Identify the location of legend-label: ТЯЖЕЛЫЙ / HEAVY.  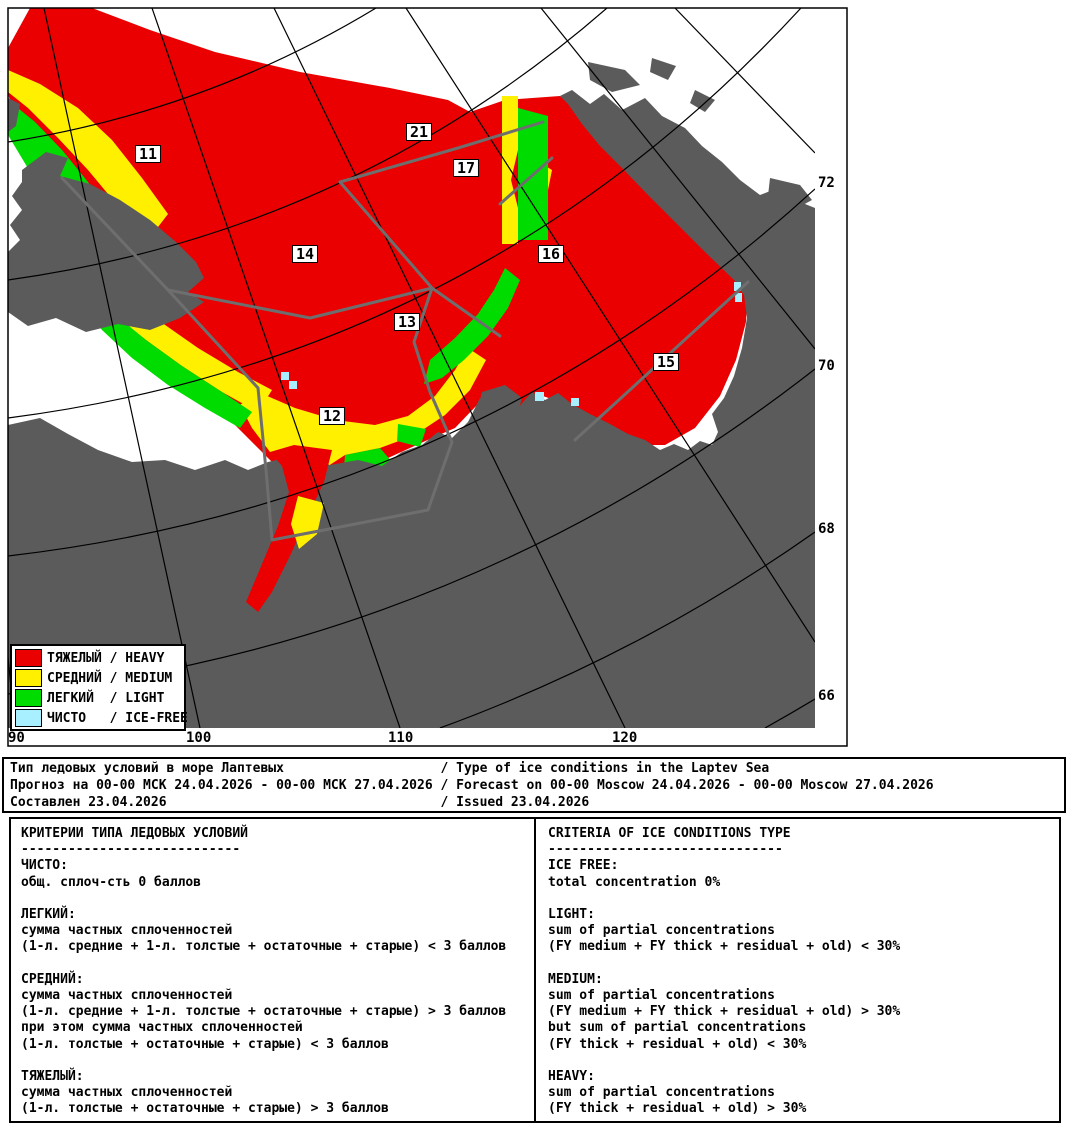
(106, 658).